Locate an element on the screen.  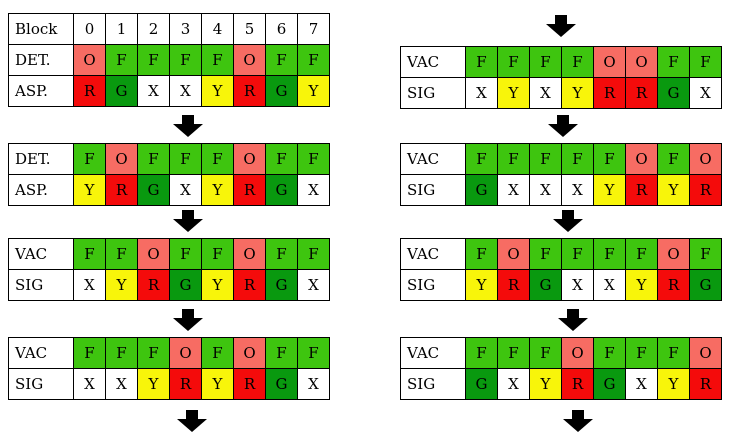
right-table-1: VAC F F F F F O F O SIG G X X X Y R Y R is located at coordinates (561, 174).